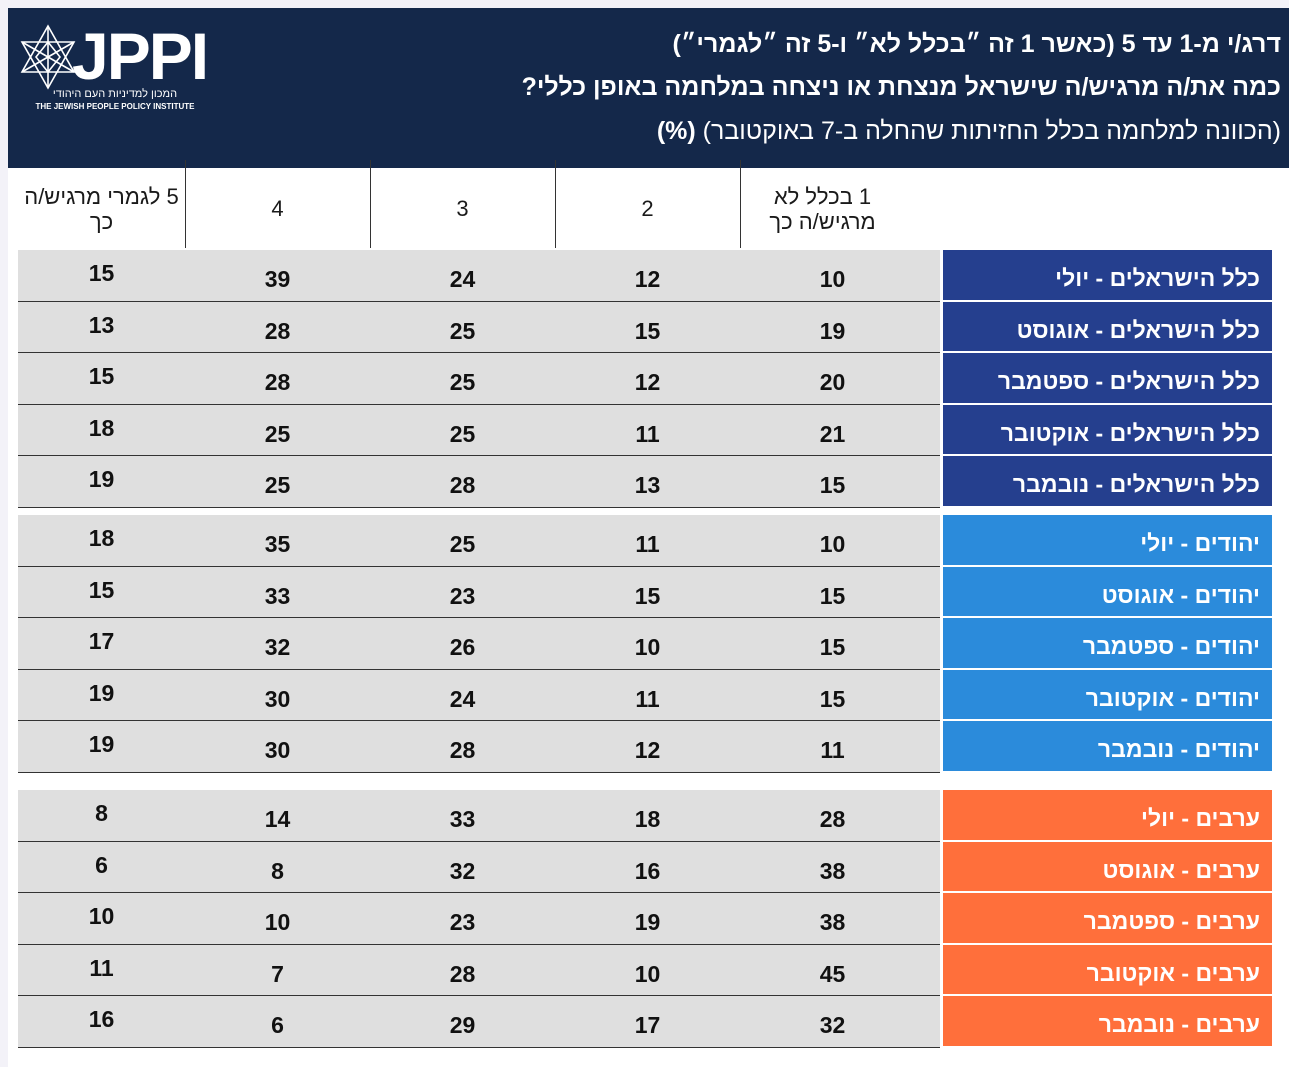 This screenshot has width=1289, height=1067. What do you see at coordinates (1107, 327) in the screenshot?
I see `row-label: כלל הישראלים - אוגוסט` at bounding box center [1107, 327].